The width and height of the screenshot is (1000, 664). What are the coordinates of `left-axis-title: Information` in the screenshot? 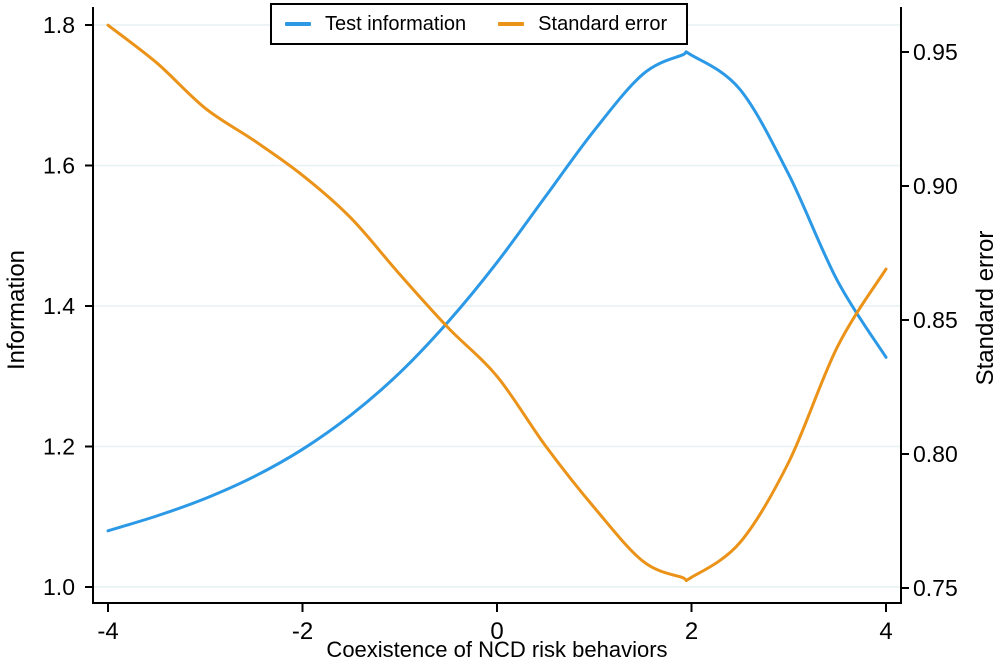 It's located at (16, 310).